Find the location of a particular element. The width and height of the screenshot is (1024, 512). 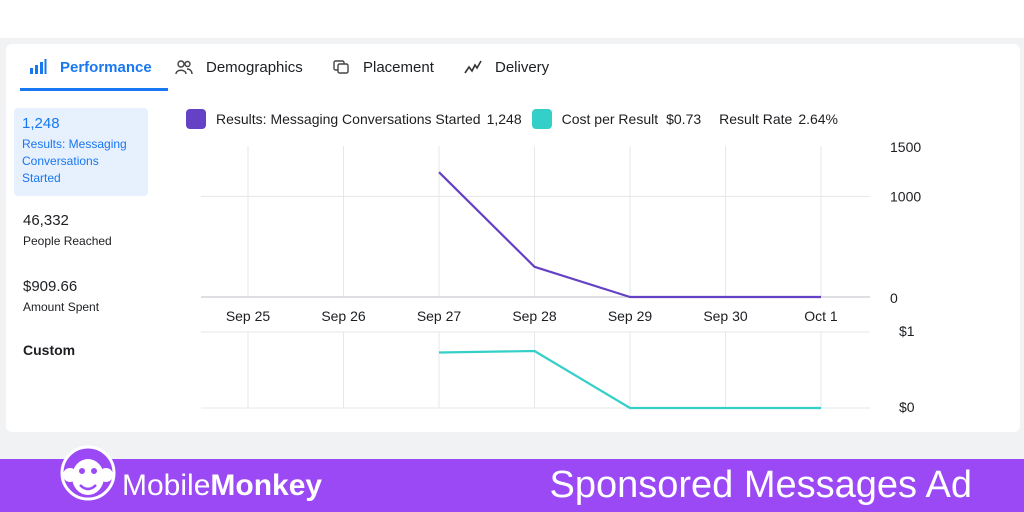

metric-value: 1,248 is located at coordinates (41, 123).